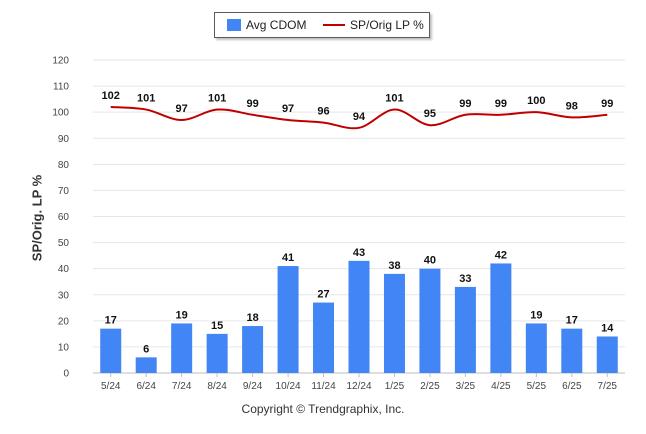  I want to click on line-value-label: 94, so click(359, 117).